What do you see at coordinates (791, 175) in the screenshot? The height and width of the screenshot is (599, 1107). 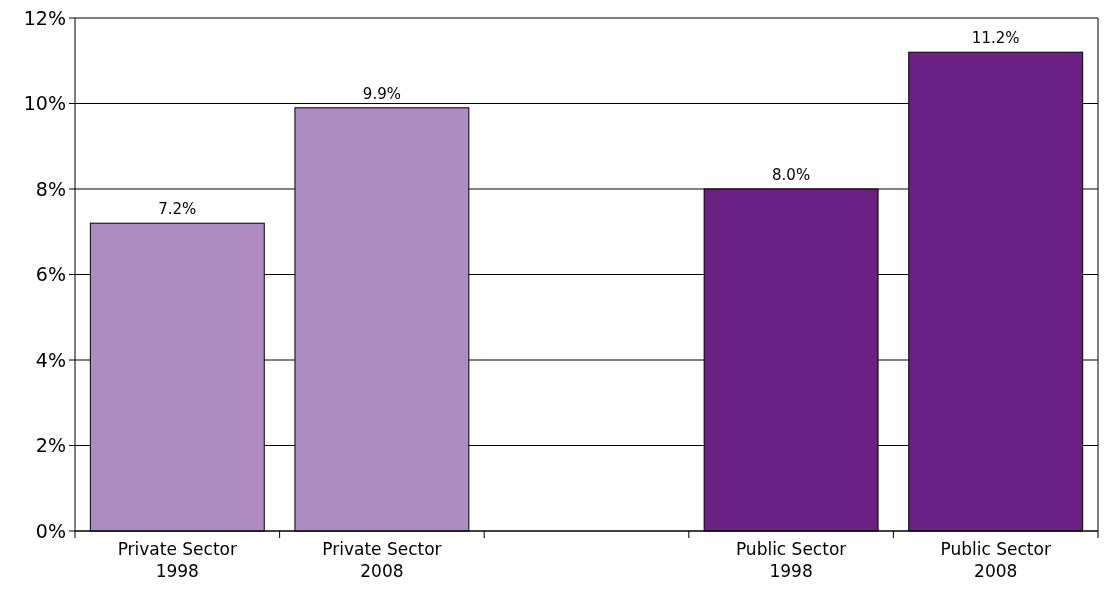 I see `data-label: 8.0%` at bounding box center [791, 175].